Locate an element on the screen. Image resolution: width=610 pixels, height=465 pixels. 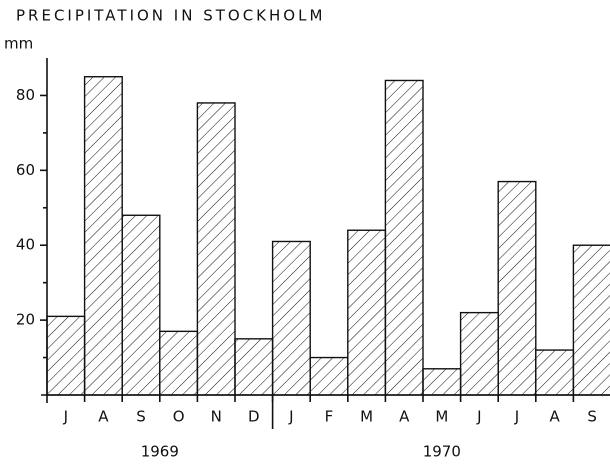
chart-title: PRECIPITATION IN STOCKHOLM is located at coordinates (170, 16).